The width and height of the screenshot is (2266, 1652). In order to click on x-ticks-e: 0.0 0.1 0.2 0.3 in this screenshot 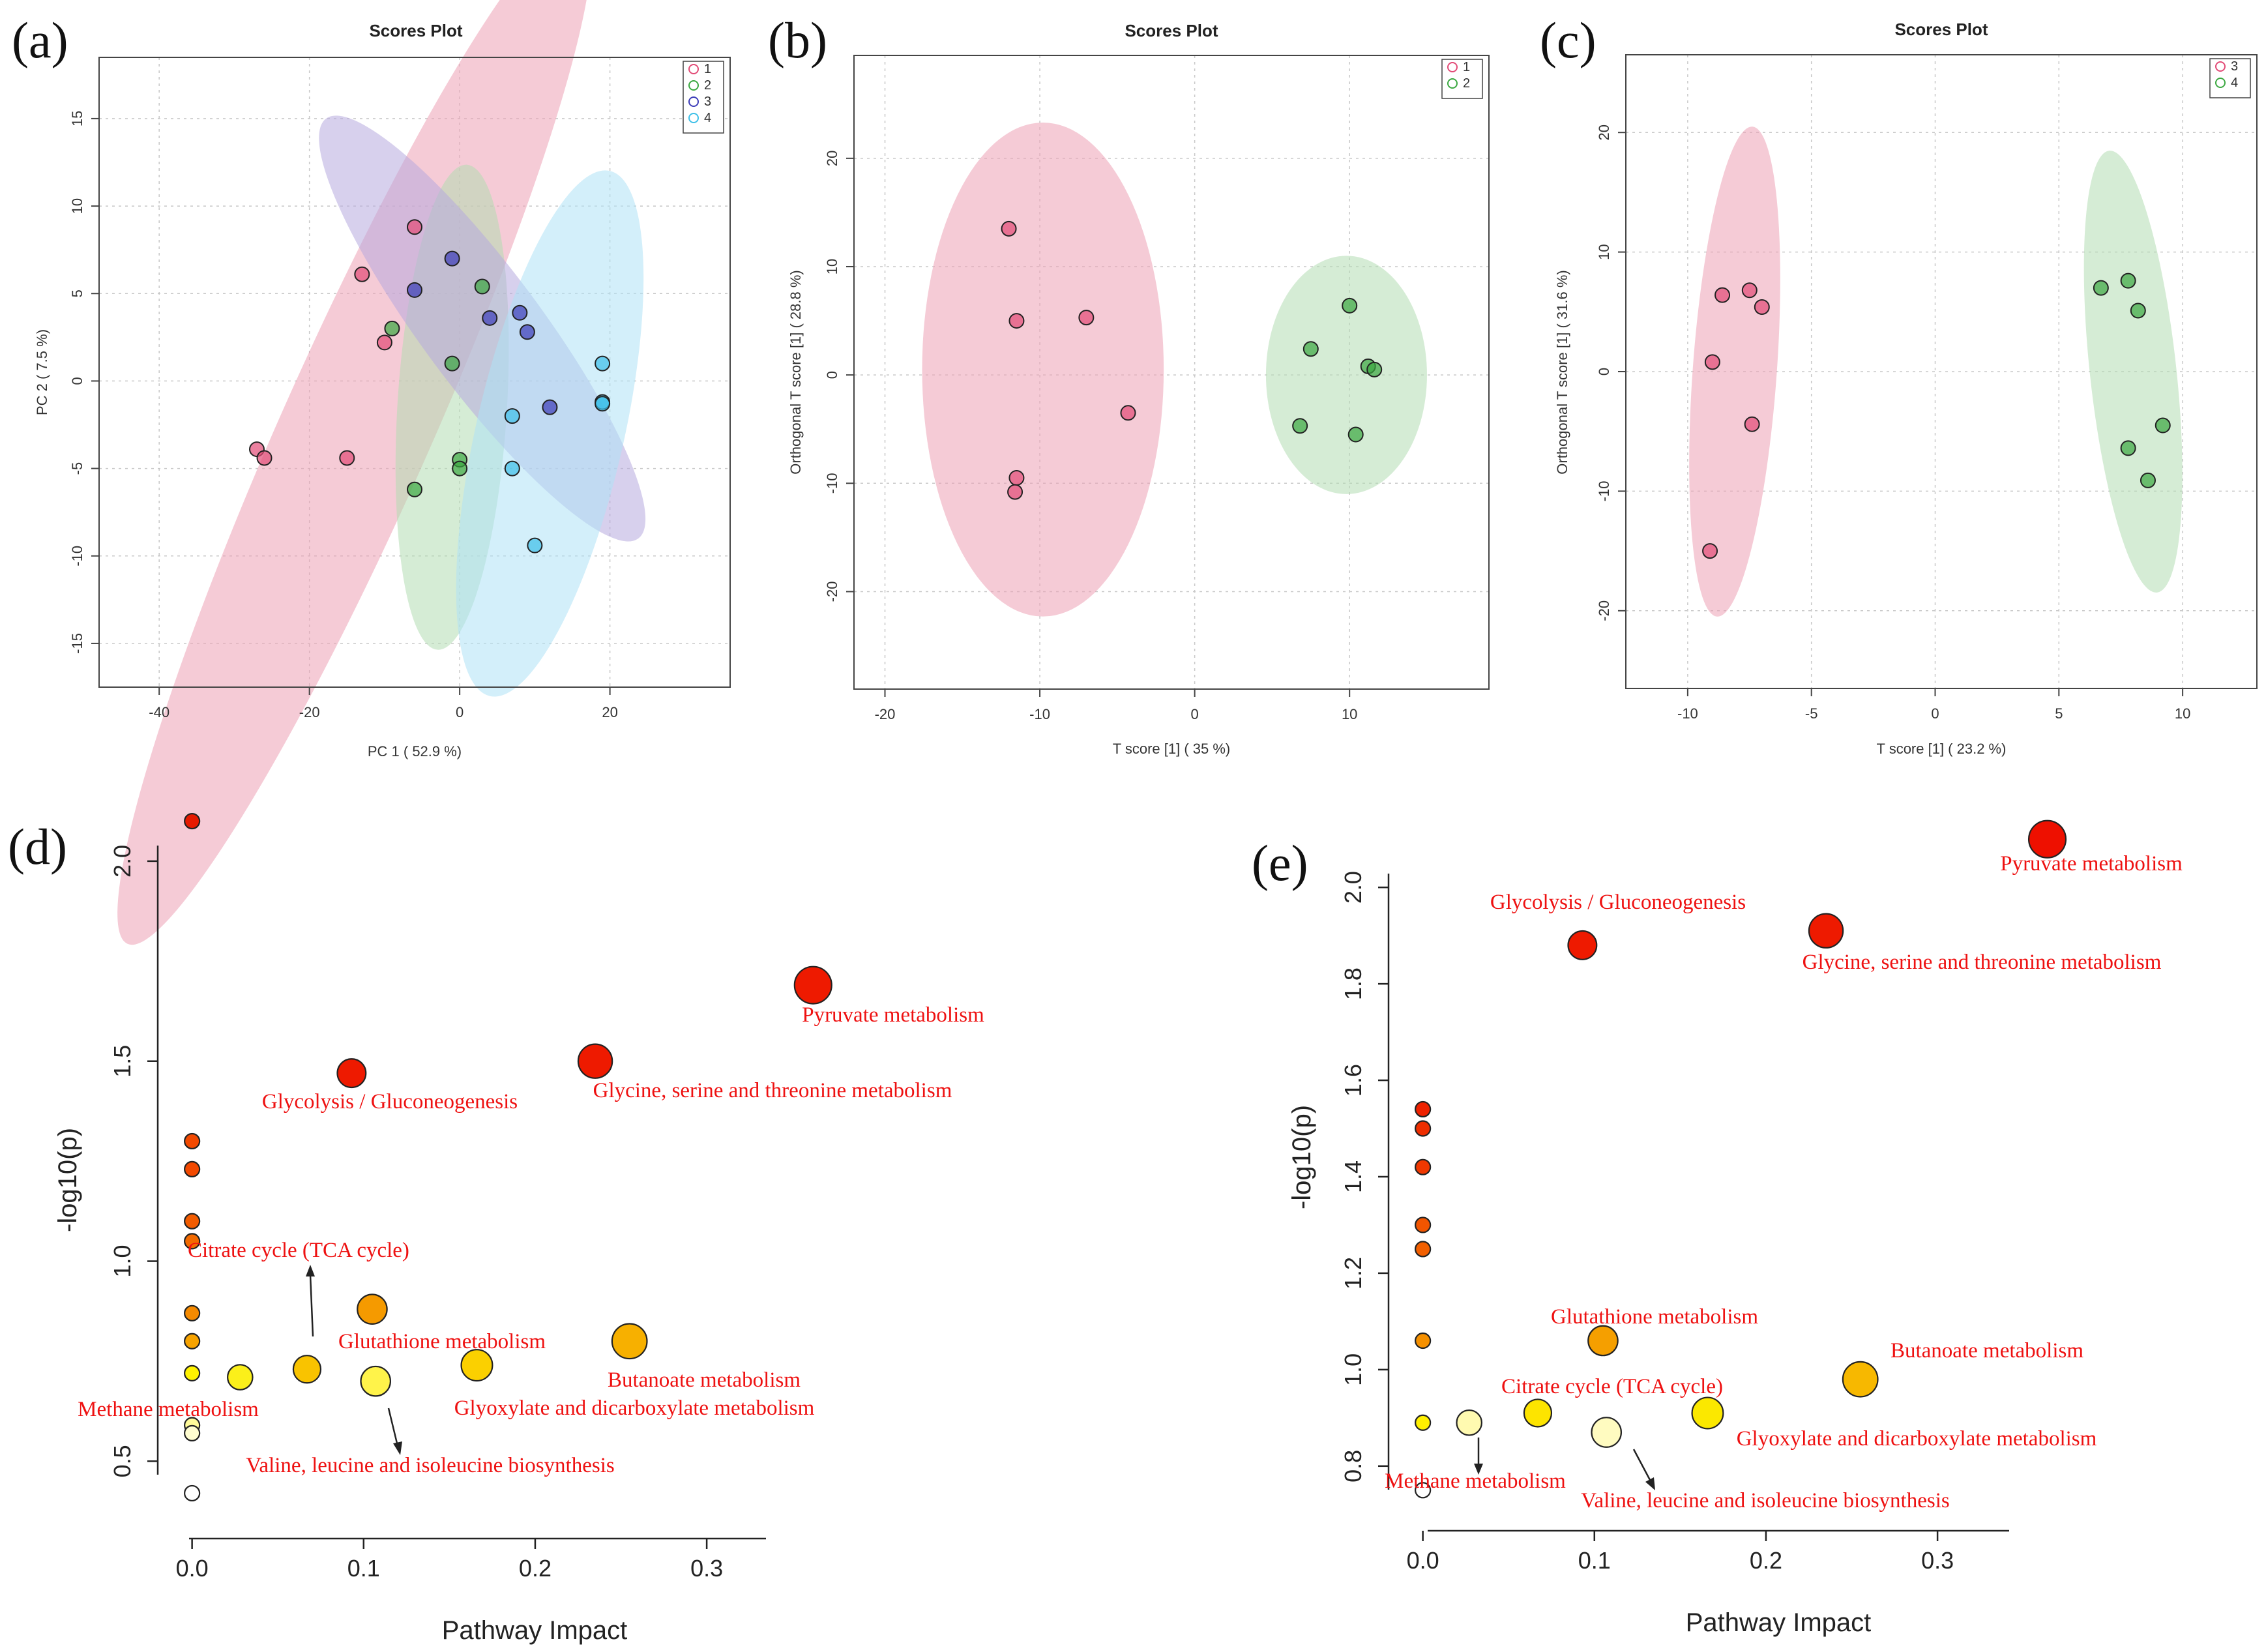, I will do `click(1680, 1552)`.